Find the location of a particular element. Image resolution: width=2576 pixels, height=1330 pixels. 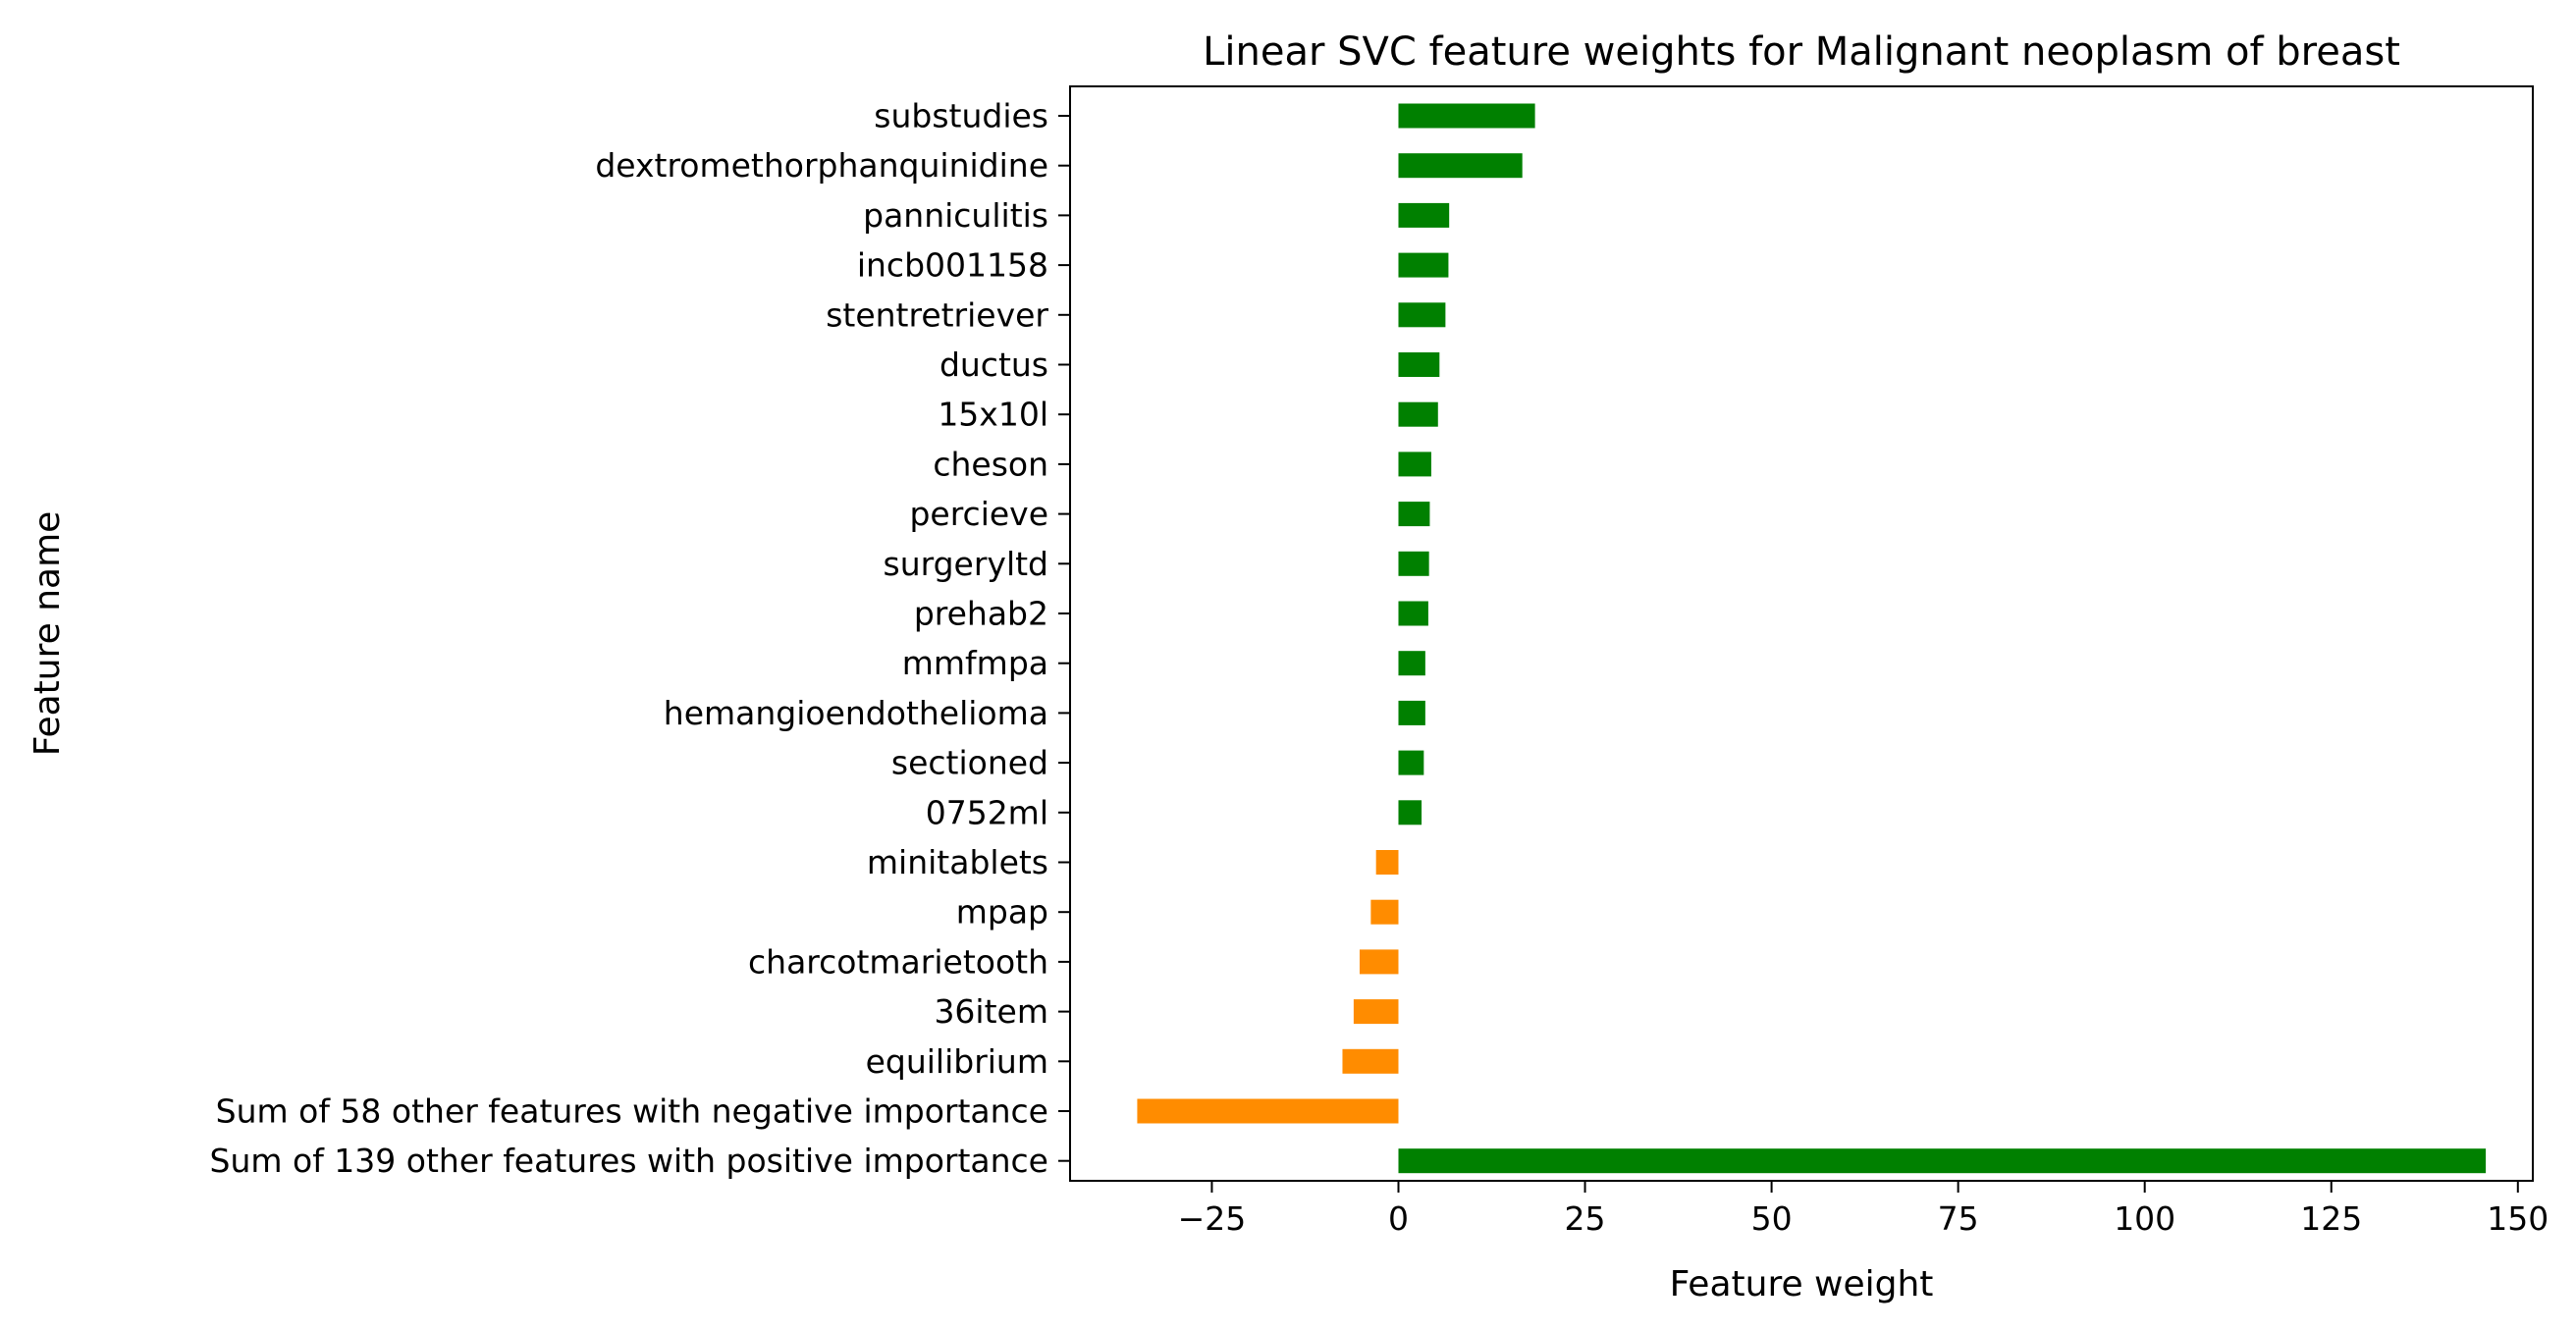

y-tick-label: dextromethorphanquinidine is located at coordinates (821, 165).